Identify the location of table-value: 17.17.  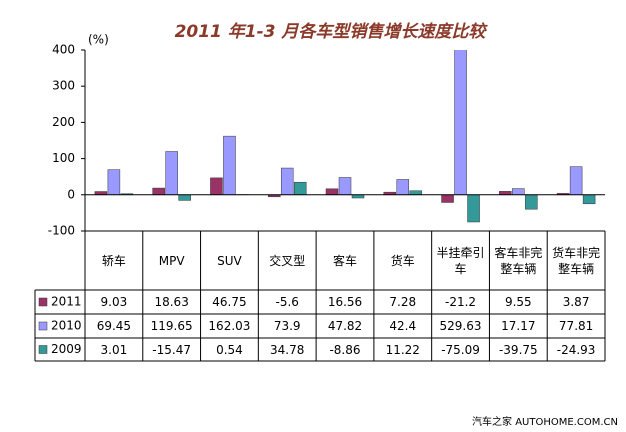
(518, 326).